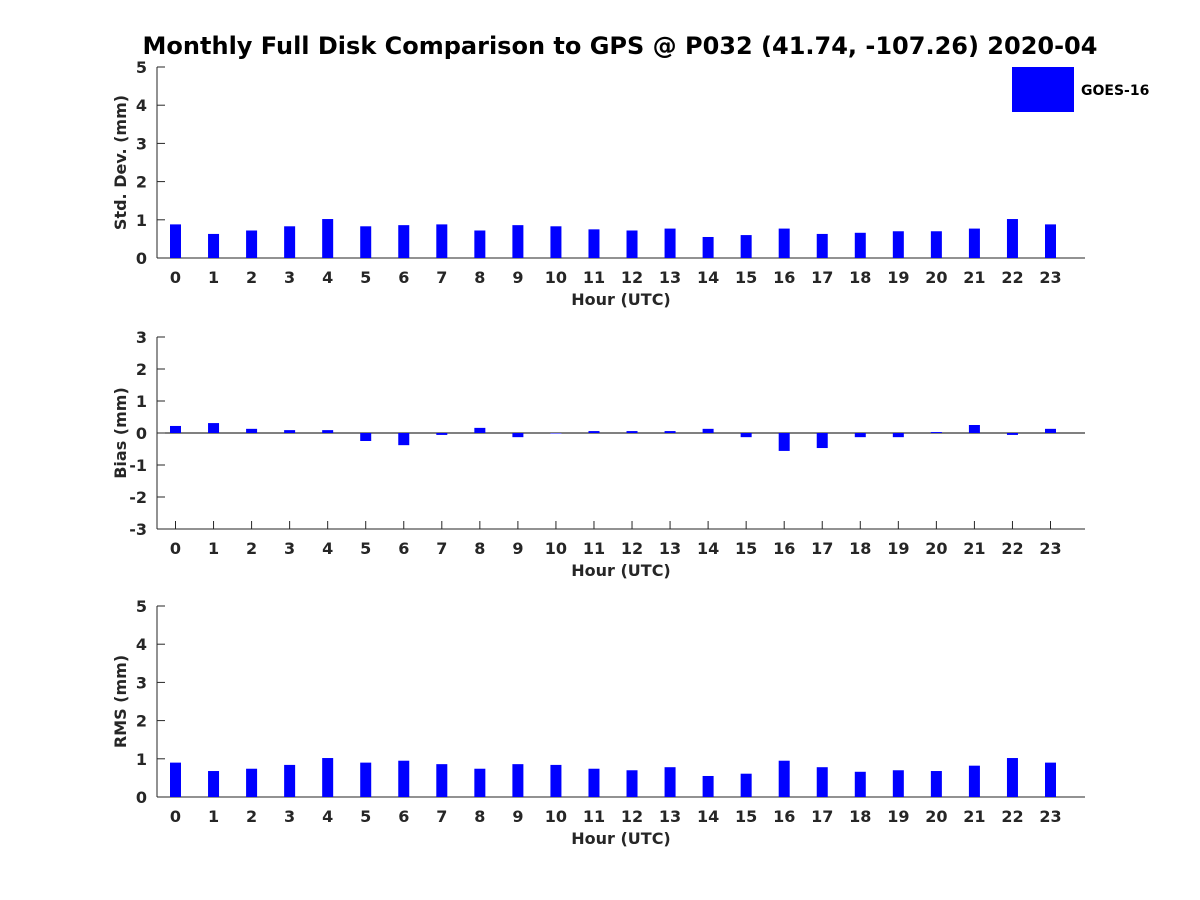 The width and height of the screenshot is (1200, 900). What do you see at coordinates (1050, 816) in the screenshot?
I see `rms-x-tick-label: 23` at bounding box center [1050, 816].